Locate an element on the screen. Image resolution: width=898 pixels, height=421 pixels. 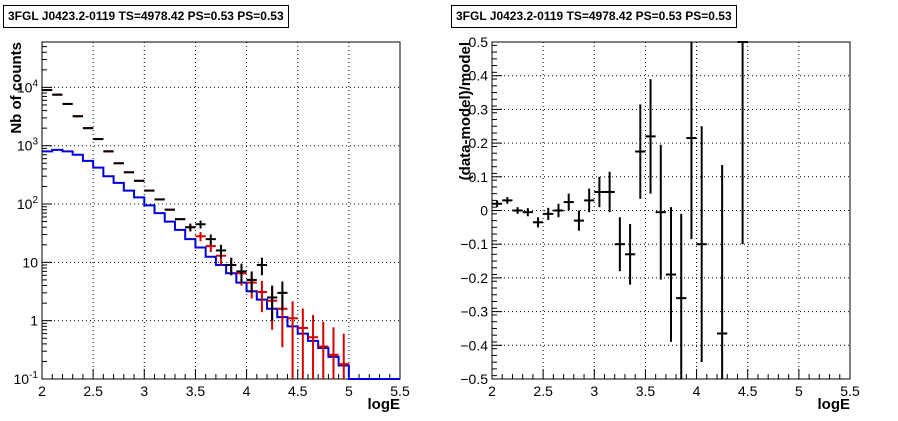
y-tick-label: 1 is located at coordinates (34, 321).